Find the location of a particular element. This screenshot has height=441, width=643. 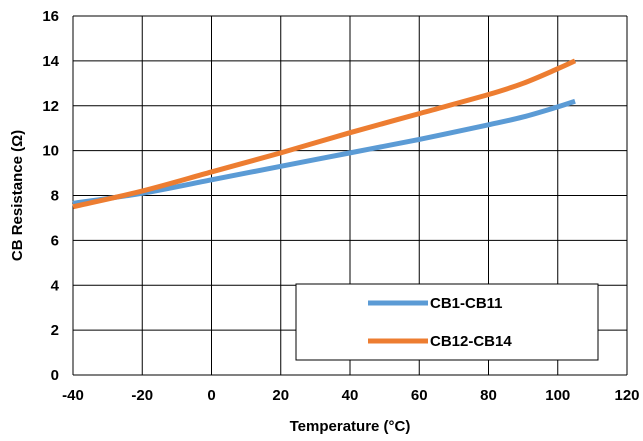

y-tick-label: 8 is located at coordinates (55, 196).